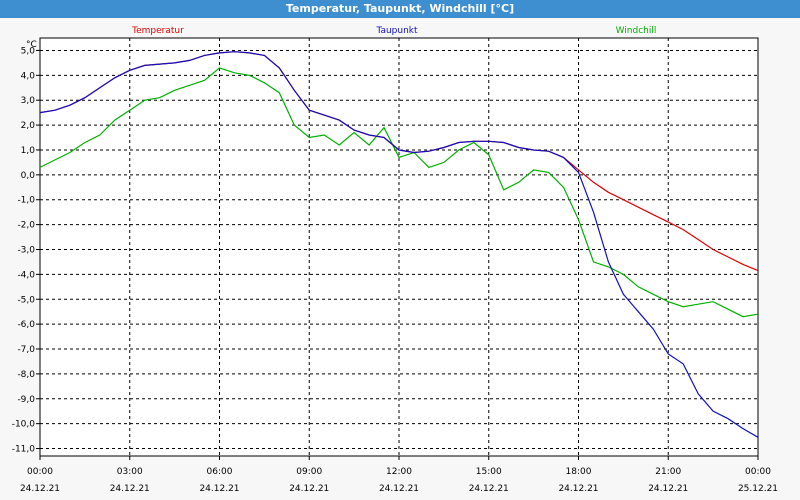  What do you see at coordinates (220, 472) in the screenshot?
I see `x-tick-time: 06:00` at bounding box center [220, 472].